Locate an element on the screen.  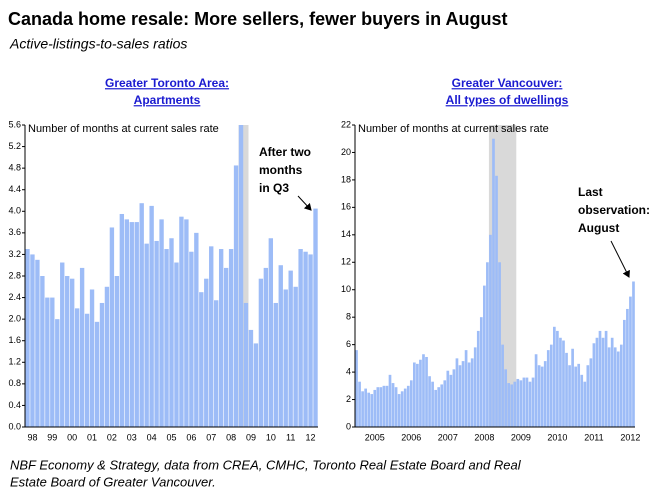
x-tick-label: 2011 is located at coordinates (593, 437).